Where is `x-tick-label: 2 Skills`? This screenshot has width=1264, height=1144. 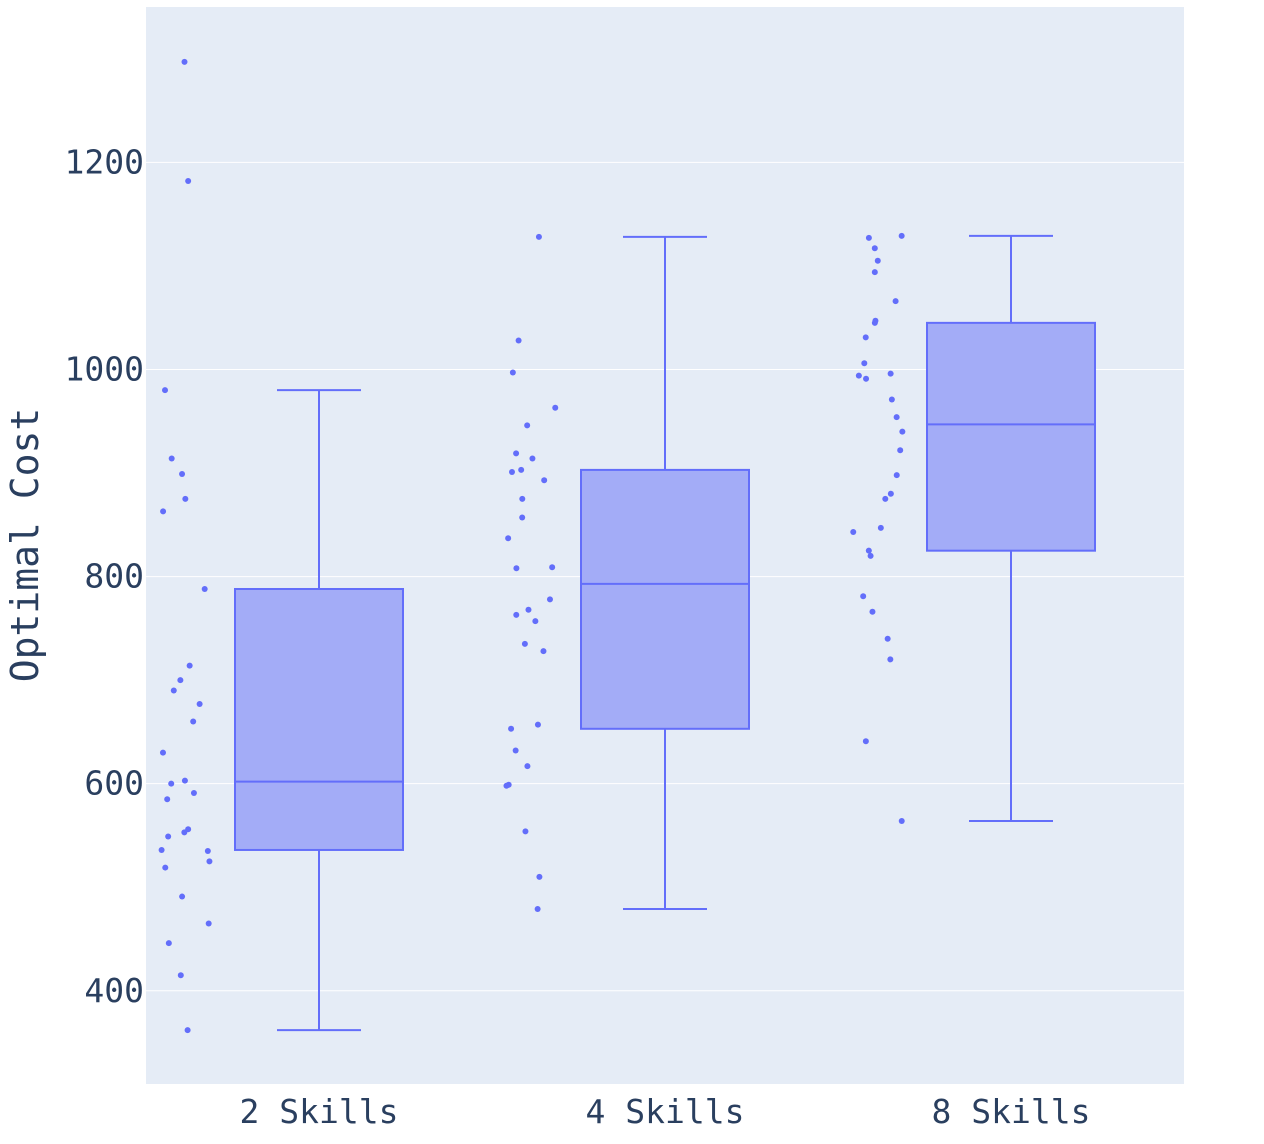 x-tick-label: 2 Skills is located at coordinates (319, 1111).